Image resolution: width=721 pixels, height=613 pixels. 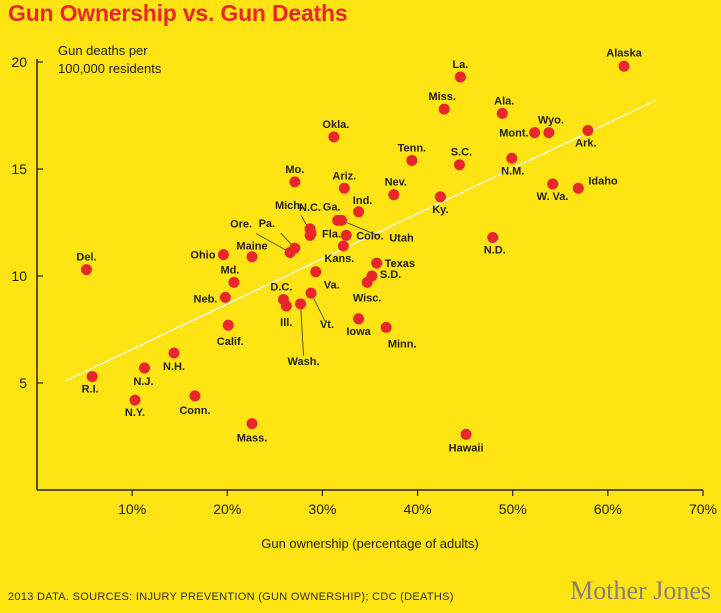 What do you see at coordinates (412, 160) in the screenshot?
I see `data-point-tenn` at bounding box center [412, 160].